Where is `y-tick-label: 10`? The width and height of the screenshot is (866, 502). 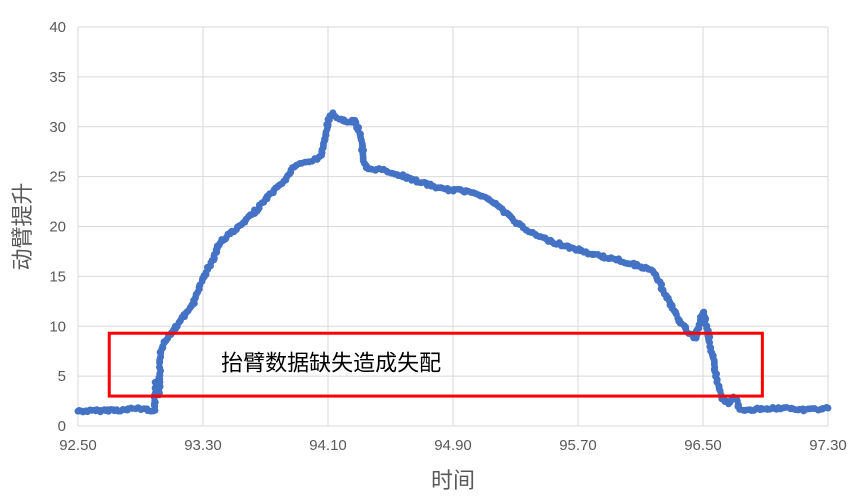 y-tick-label: 10 is located at coordinates (57, 326).